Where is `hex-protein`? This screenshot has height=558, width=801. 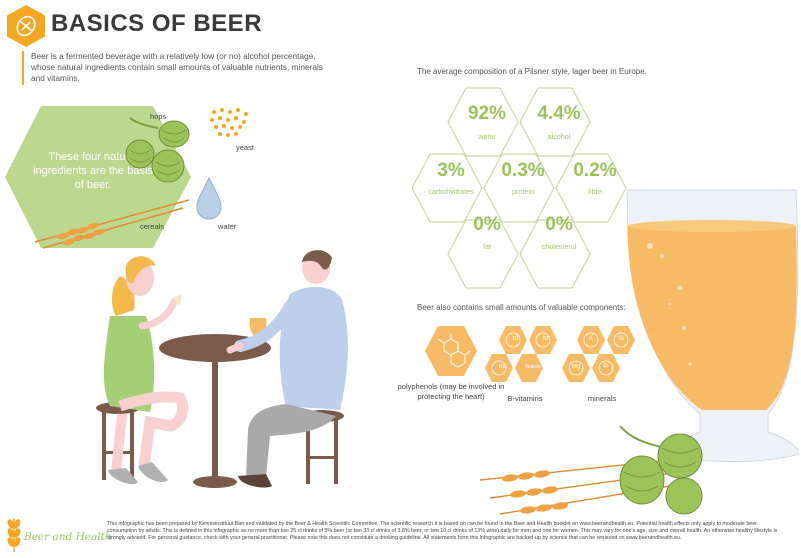
hex-protein is located at coordinates (519, 188).